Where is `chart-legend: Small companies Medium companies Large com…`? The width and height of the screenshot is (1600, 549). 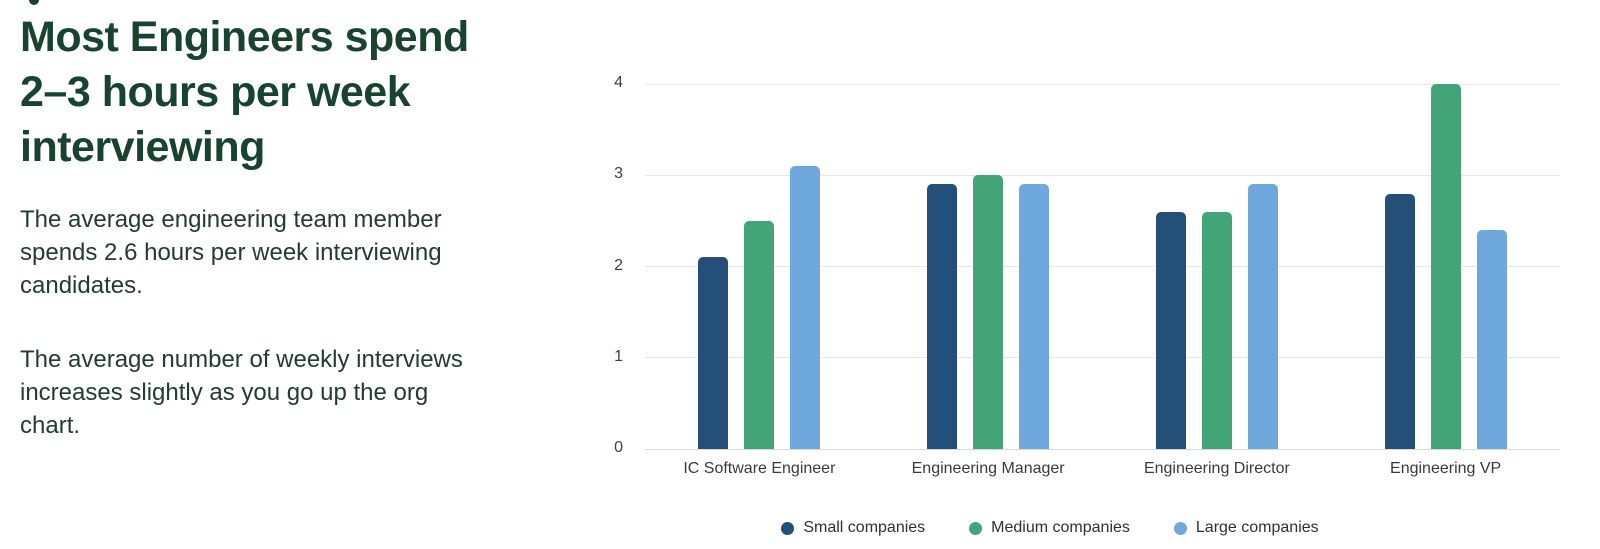 chart-legend: Small companies Medium companies Large com… is located at coordinates (1050, 528).